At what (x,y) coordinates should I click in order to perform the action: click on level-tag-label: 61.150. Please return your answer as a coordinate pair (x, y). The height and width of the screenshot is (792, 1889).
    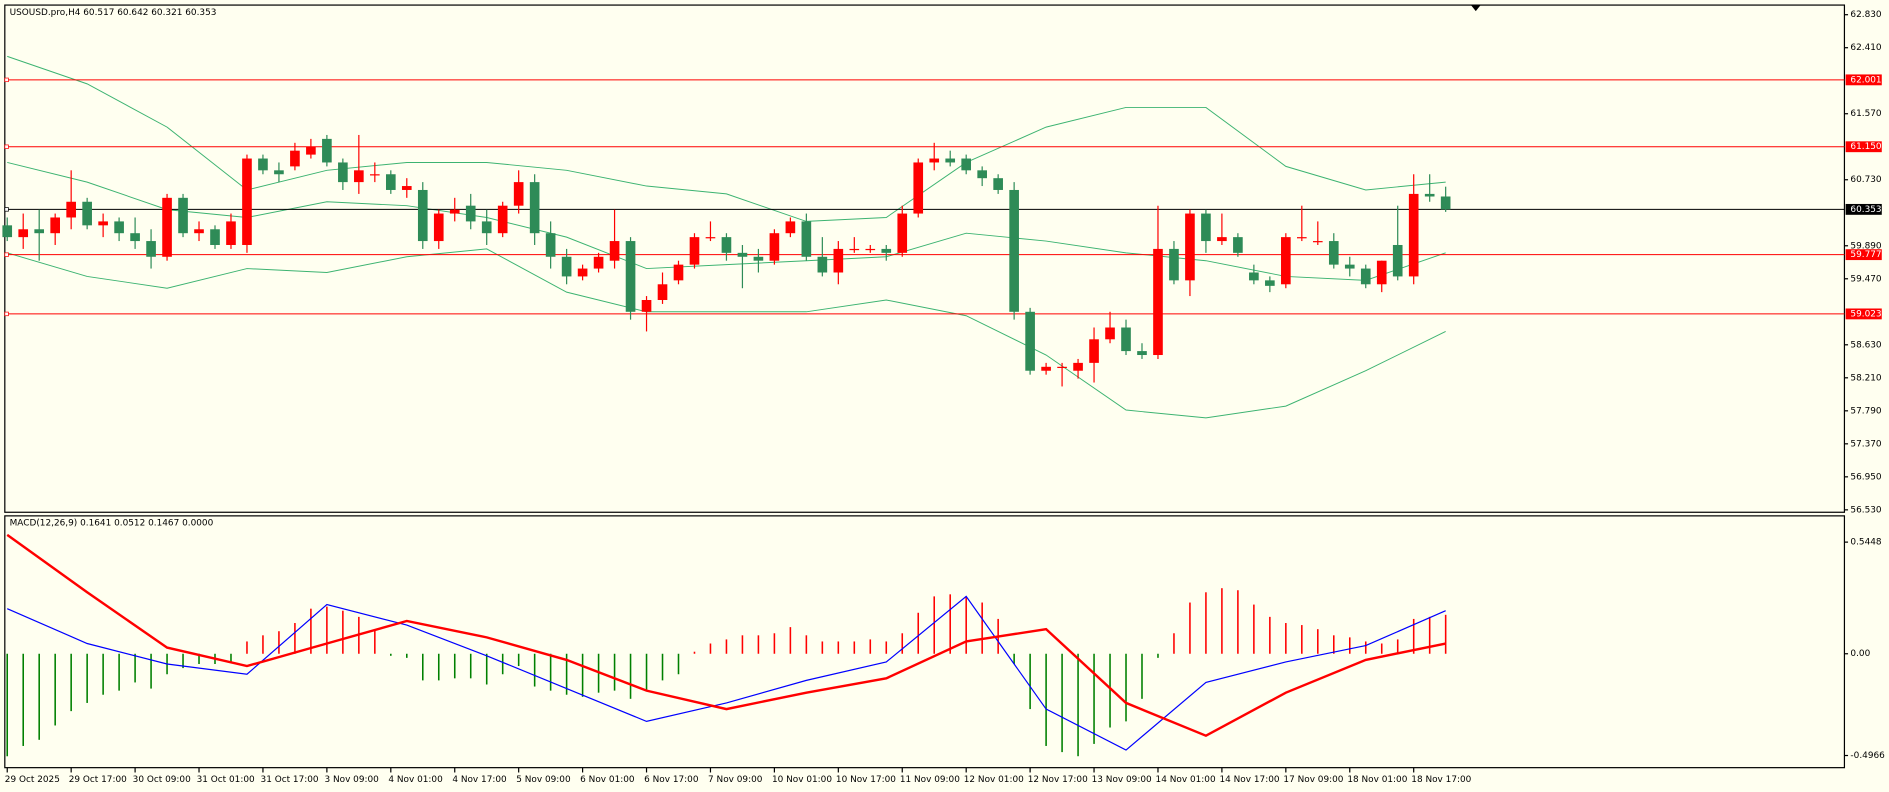
    Looking at the image, I should click on (1865, 147).